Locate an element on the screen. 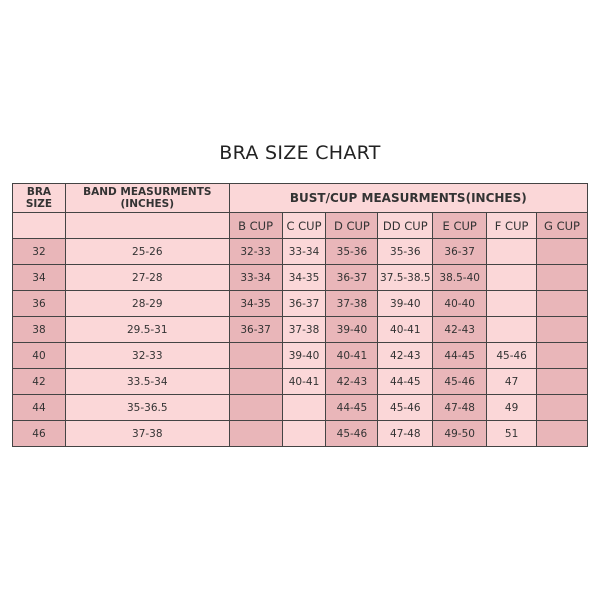 This screenshot has height=600, width=600. header-bra-size: BRA SIZE is located at coordinates (39, 198).